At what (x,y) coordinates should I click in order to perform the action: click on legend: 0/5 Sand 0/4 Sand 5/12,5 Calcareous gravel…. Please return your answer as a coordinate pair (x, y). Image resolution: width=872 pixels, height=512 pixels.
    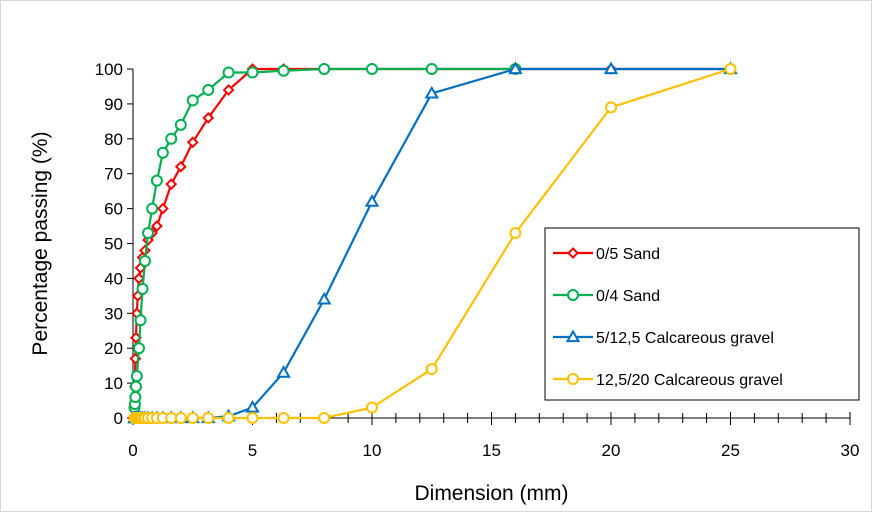
    Looking at the image, I should click on (702, 314).